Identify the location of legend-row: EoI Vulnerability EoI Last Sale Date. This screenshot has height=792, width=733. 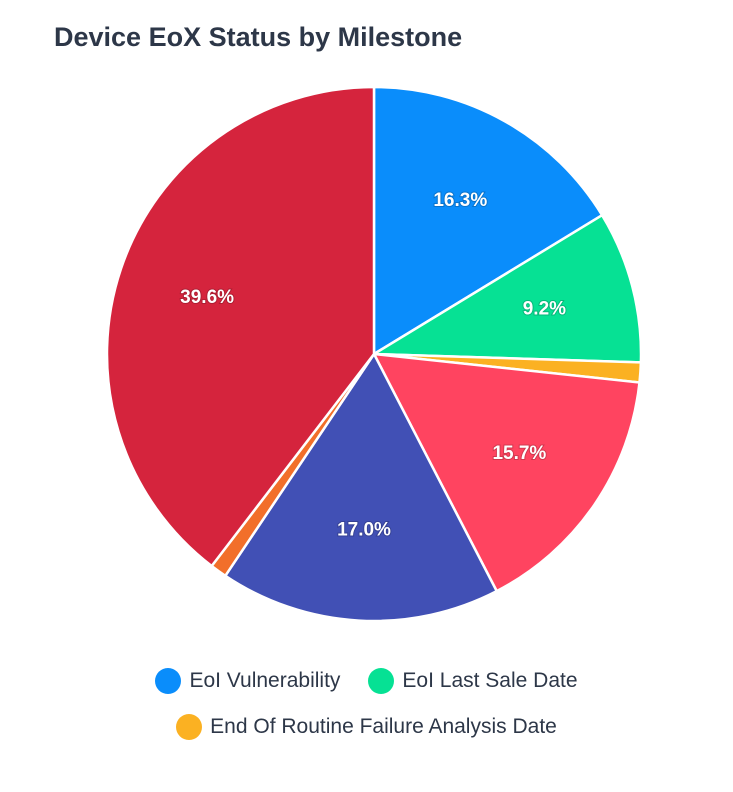
(366, 681).